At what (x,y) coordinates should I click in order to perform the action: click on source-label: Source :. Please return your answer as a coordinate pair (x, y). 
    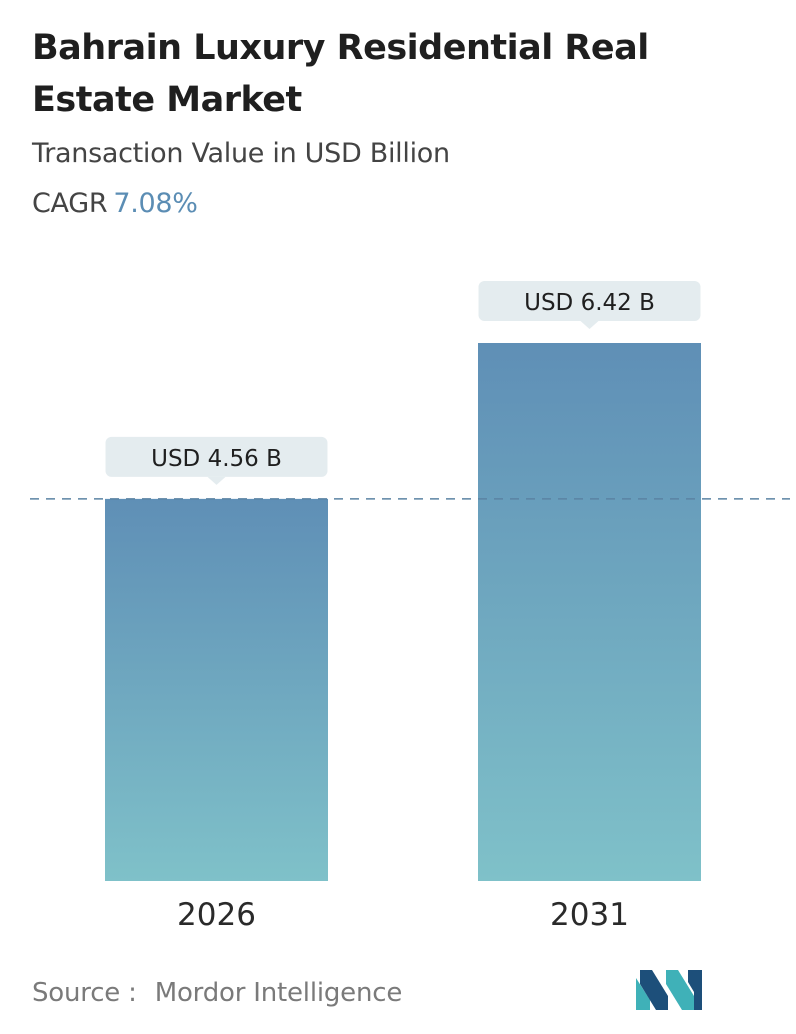
    Looking at the image, I should click on (84, 993).